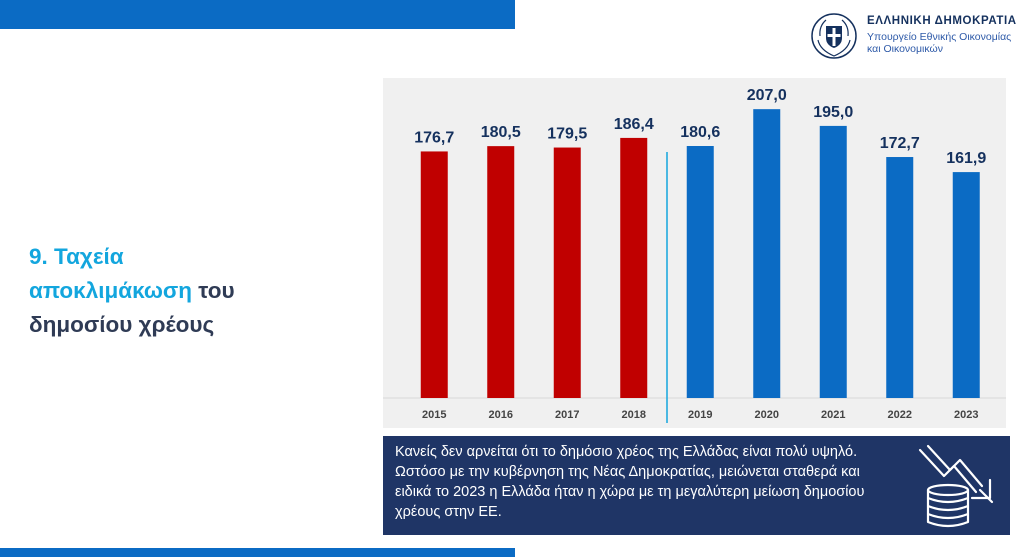  I want to click on tick-label-2019: 2019, so click(700, 415).